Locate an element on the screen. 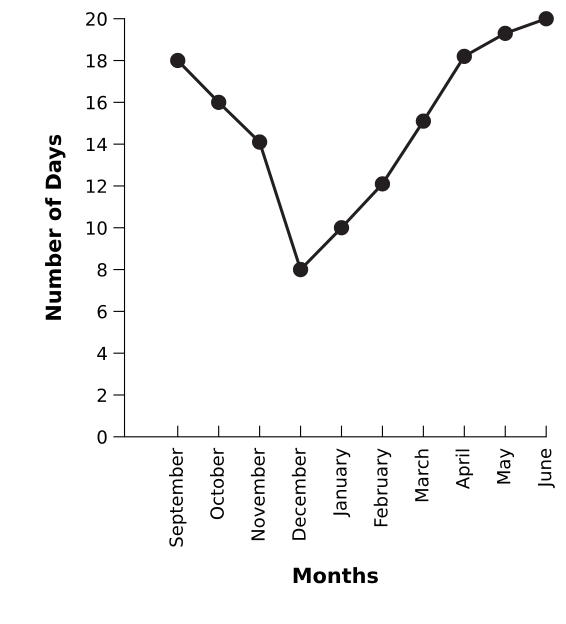 Image resolution: width=566 pixels, height=624 pixels. y-tick-label: 6 is located at coordinates (102, 311).